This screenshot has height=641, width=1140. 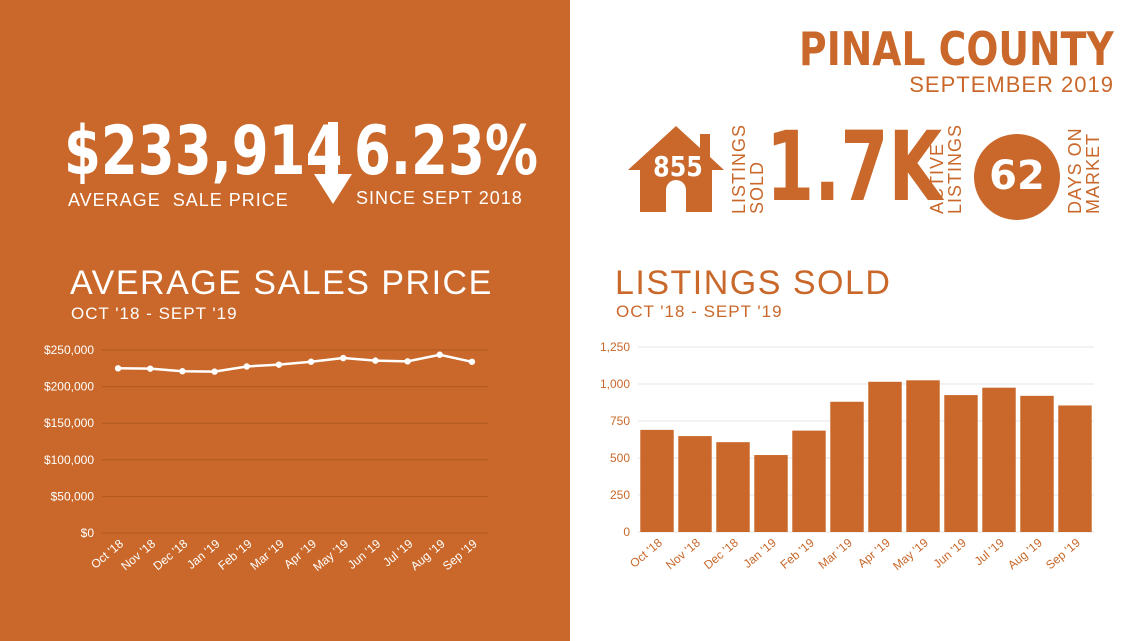 I want to click on price-chart-subtitle: OCT '18 - SEPT '19, so click(x=154, y=313).